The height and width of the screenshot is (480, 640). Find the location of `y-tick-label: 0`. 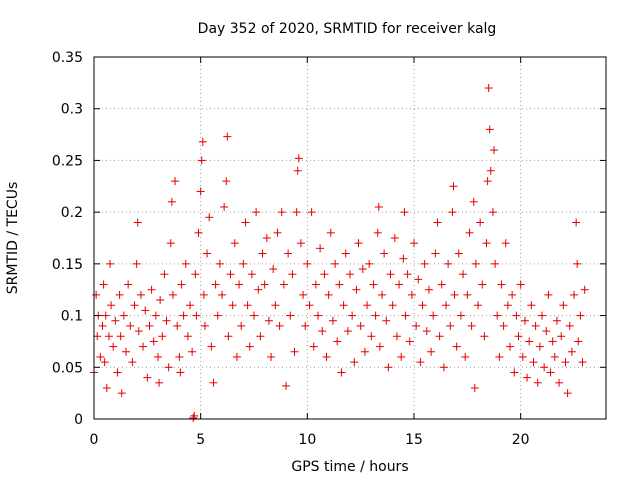

y-tick-label: 0 is located at coordinates (78, 420).